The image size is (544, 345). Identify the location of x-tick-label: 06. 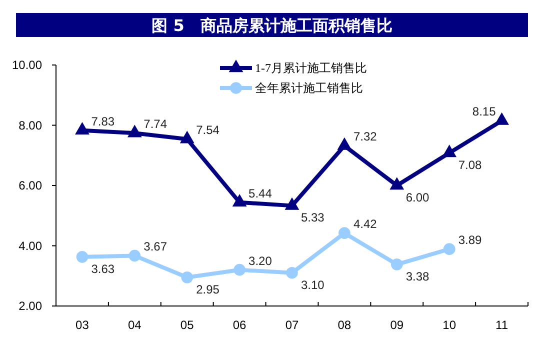
(239, 325).